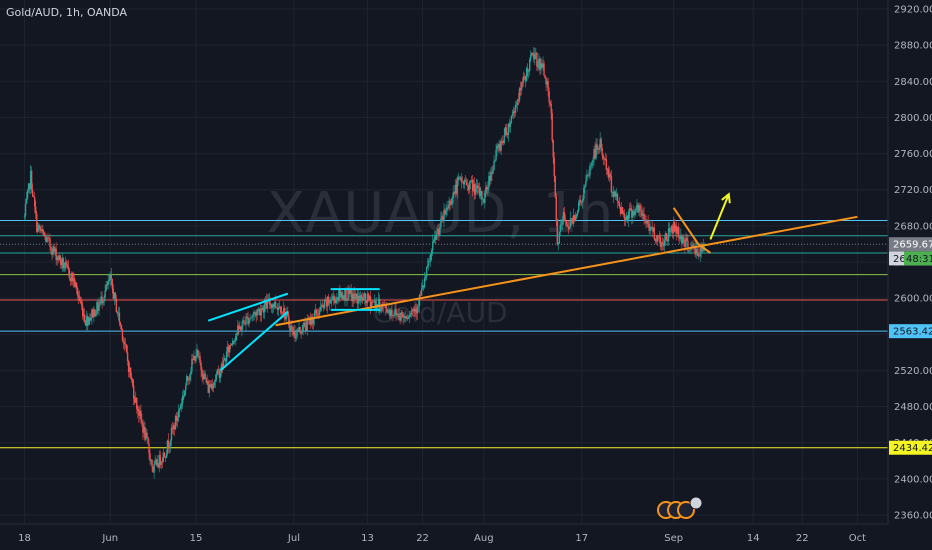 The width and height of the screenshot is (932, 550). Describe the element at coordinates (913, 299) in the screenshot. I see `price-tick-label: 2600.000` at that location.